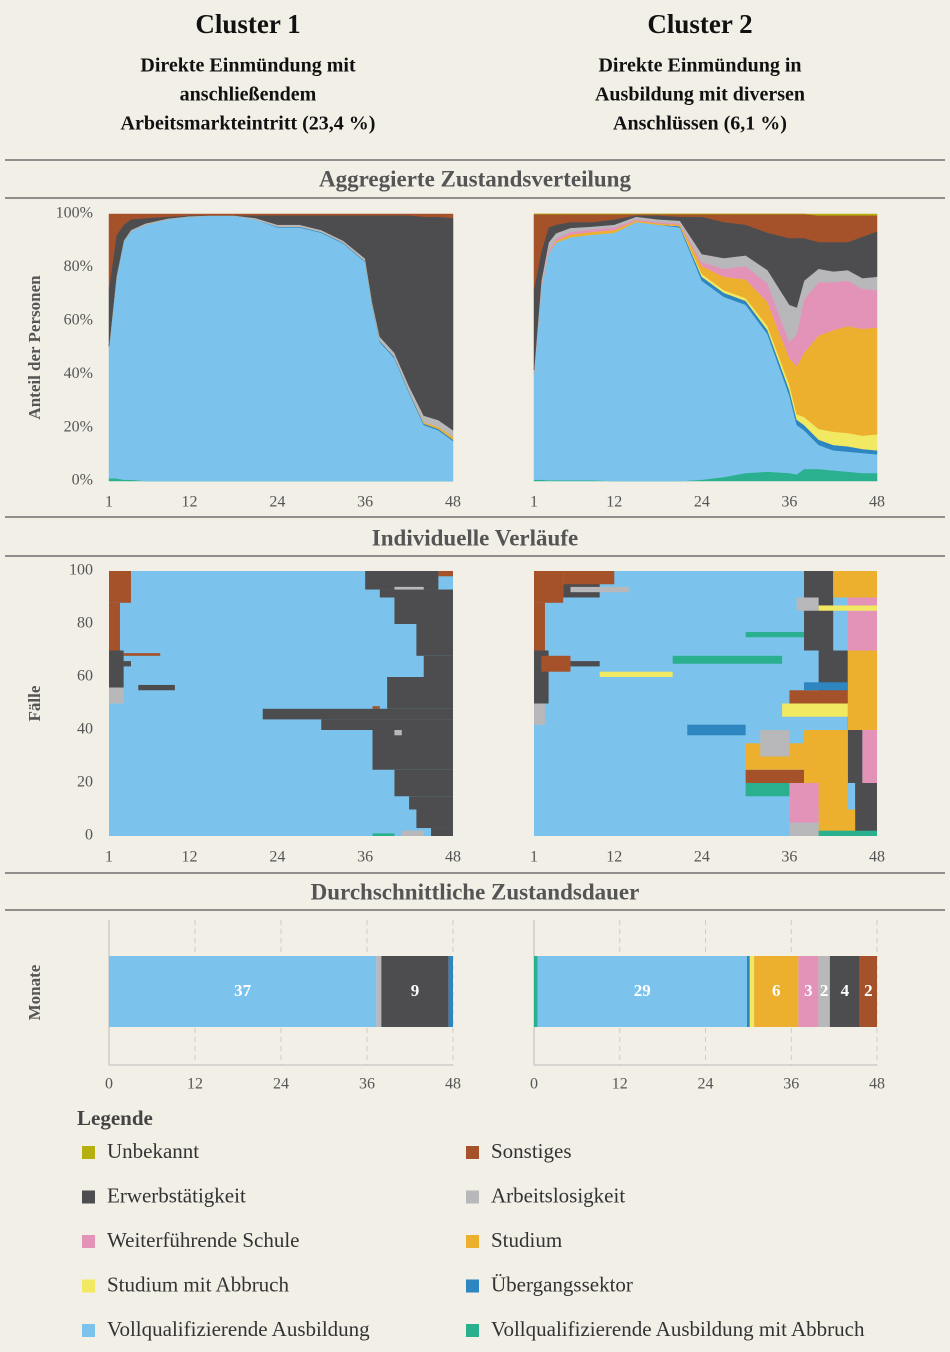 Image resolution: width=950 pixels, height=1352 pixels. What do you see at coordinates (248, 124) in the screenshot?
I see `cluster-subtitle: Arbeitsmarkteintritt (23,4 %)` at bounding box center [248, 124].